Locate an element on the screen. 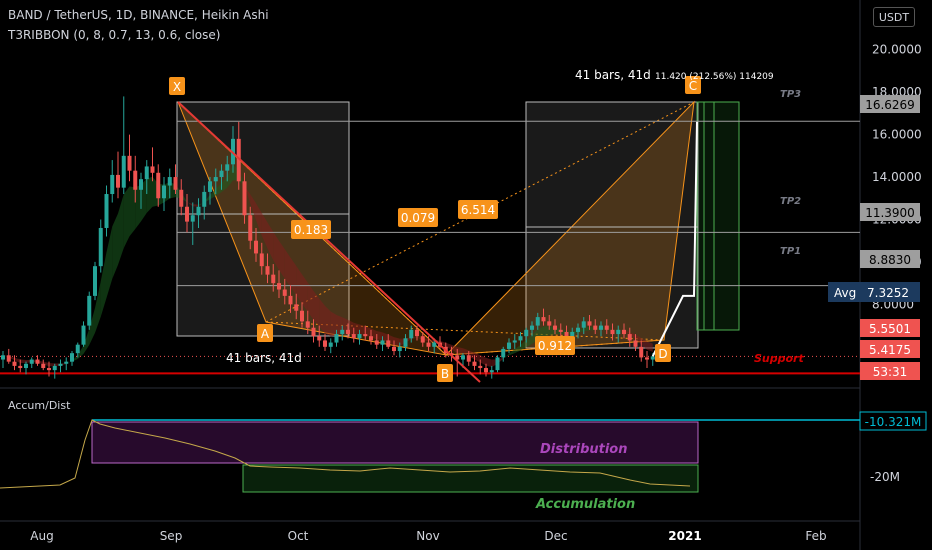 Image resolution: width=932 pixels, height=550 pixels. pattern-point-c: C is located at coordinates (693, 85).